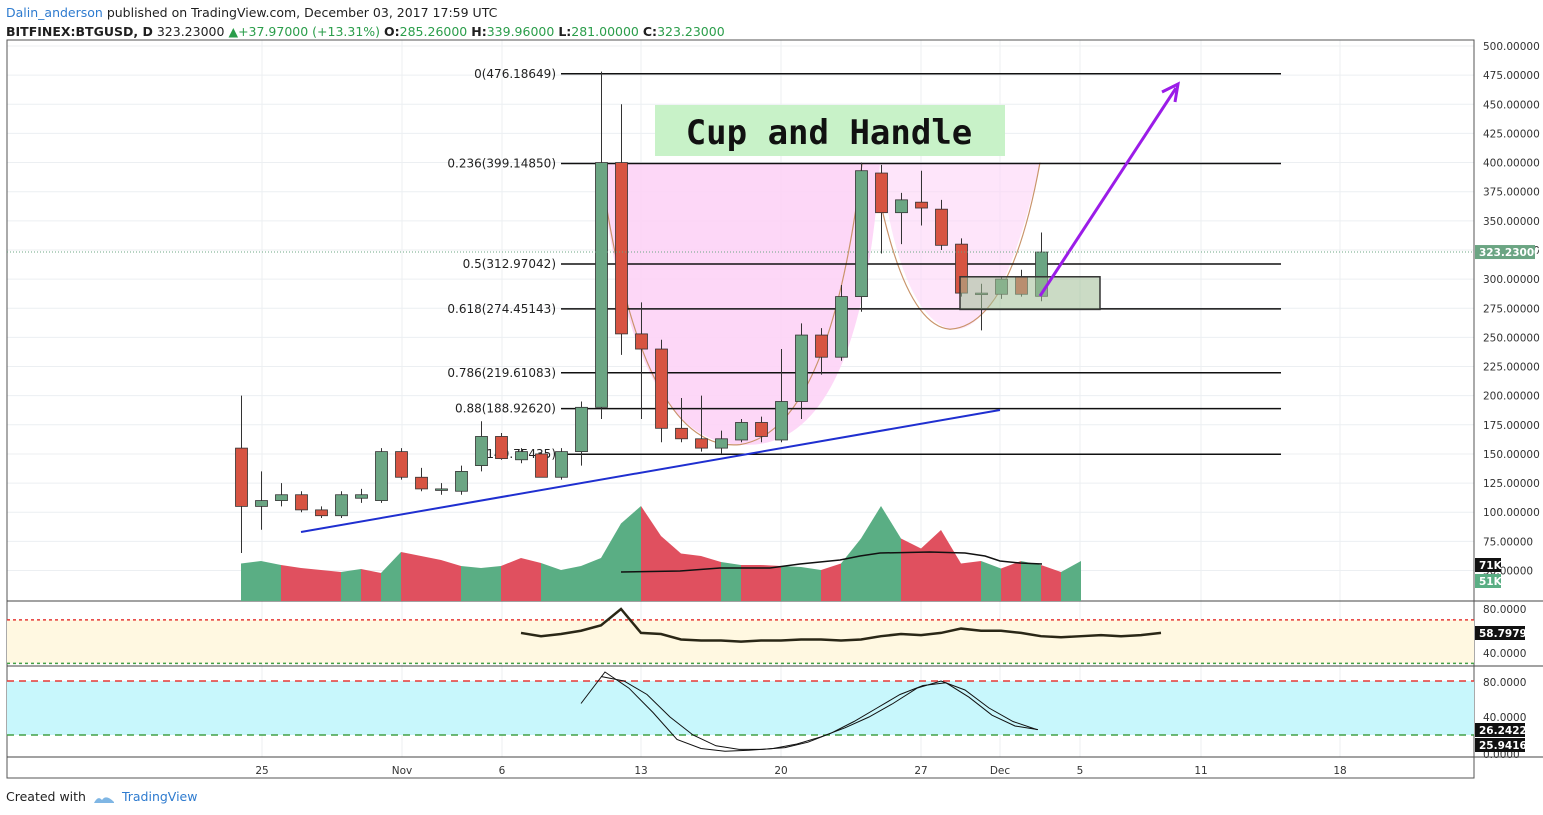 The width and height of the screenshot is (1543, 815). What do you see at coordinates (1511, 455) in the screenshot?
I see `price-tick-14: 150.00000` at bounding box center [1511, 455].